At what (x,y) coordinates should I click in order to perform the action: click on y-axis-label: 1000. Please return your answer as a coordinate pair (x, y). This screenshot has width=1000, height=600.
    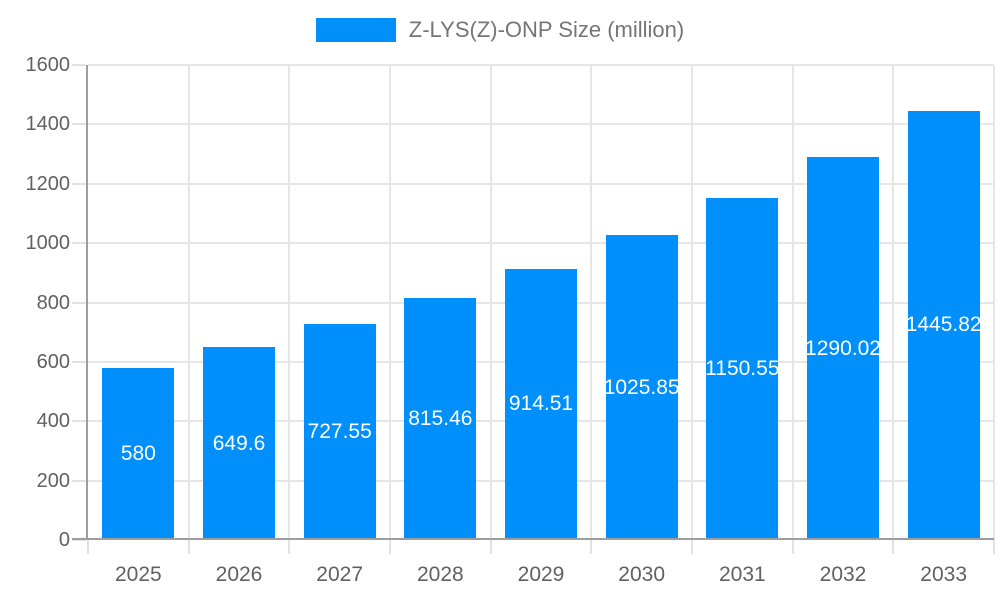
    Looking at the image, I should click on (48, 243).